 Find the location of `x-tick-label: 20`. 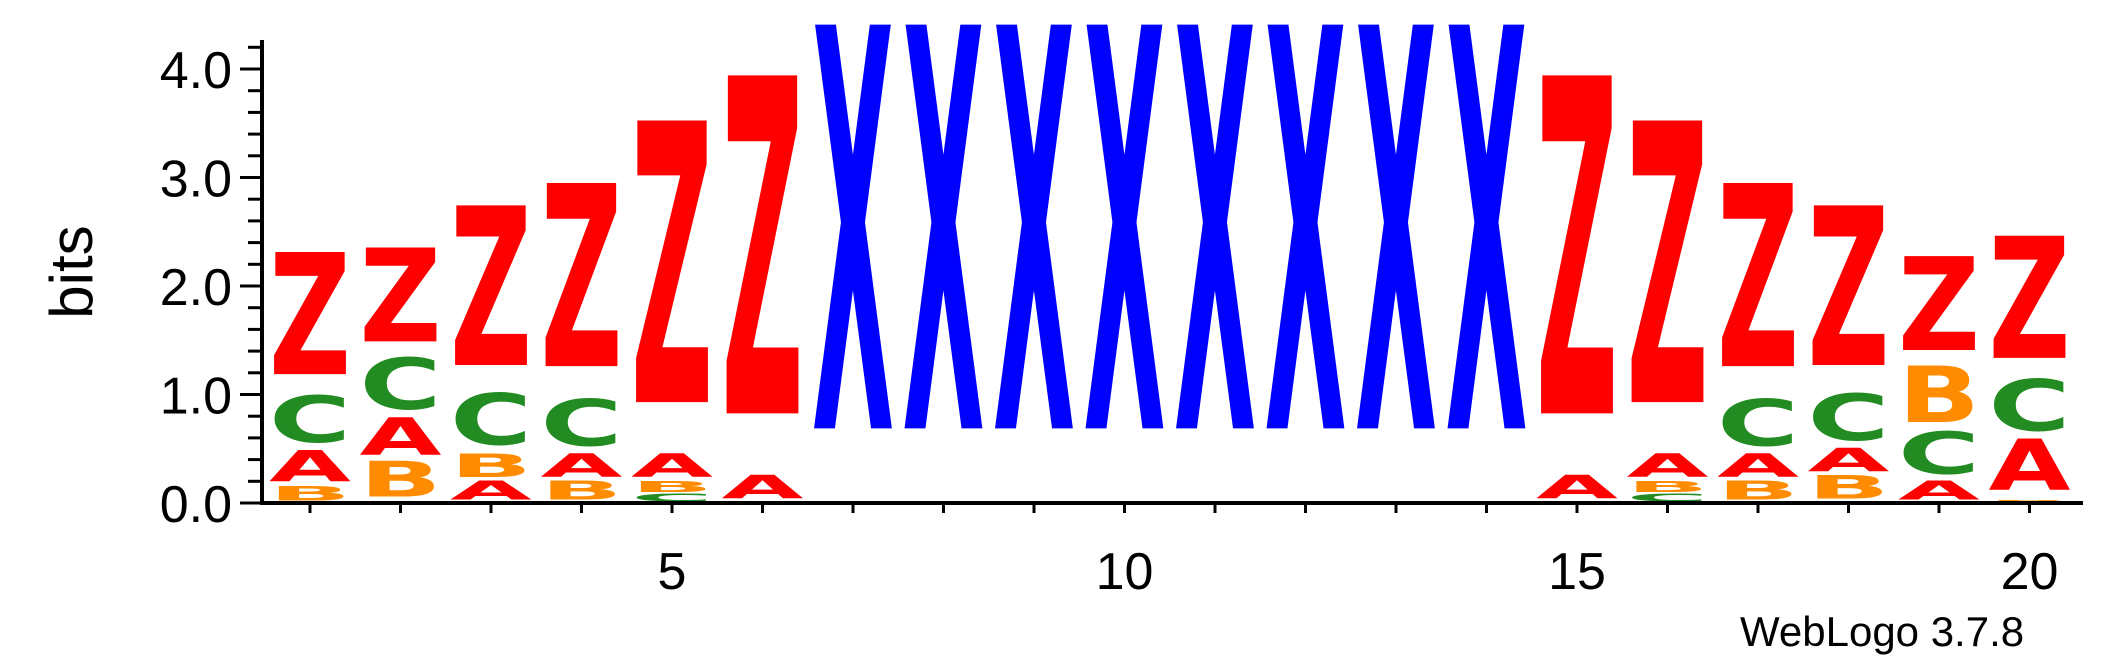

x-tick-label: 20 is located at coordinates (2030, 572).